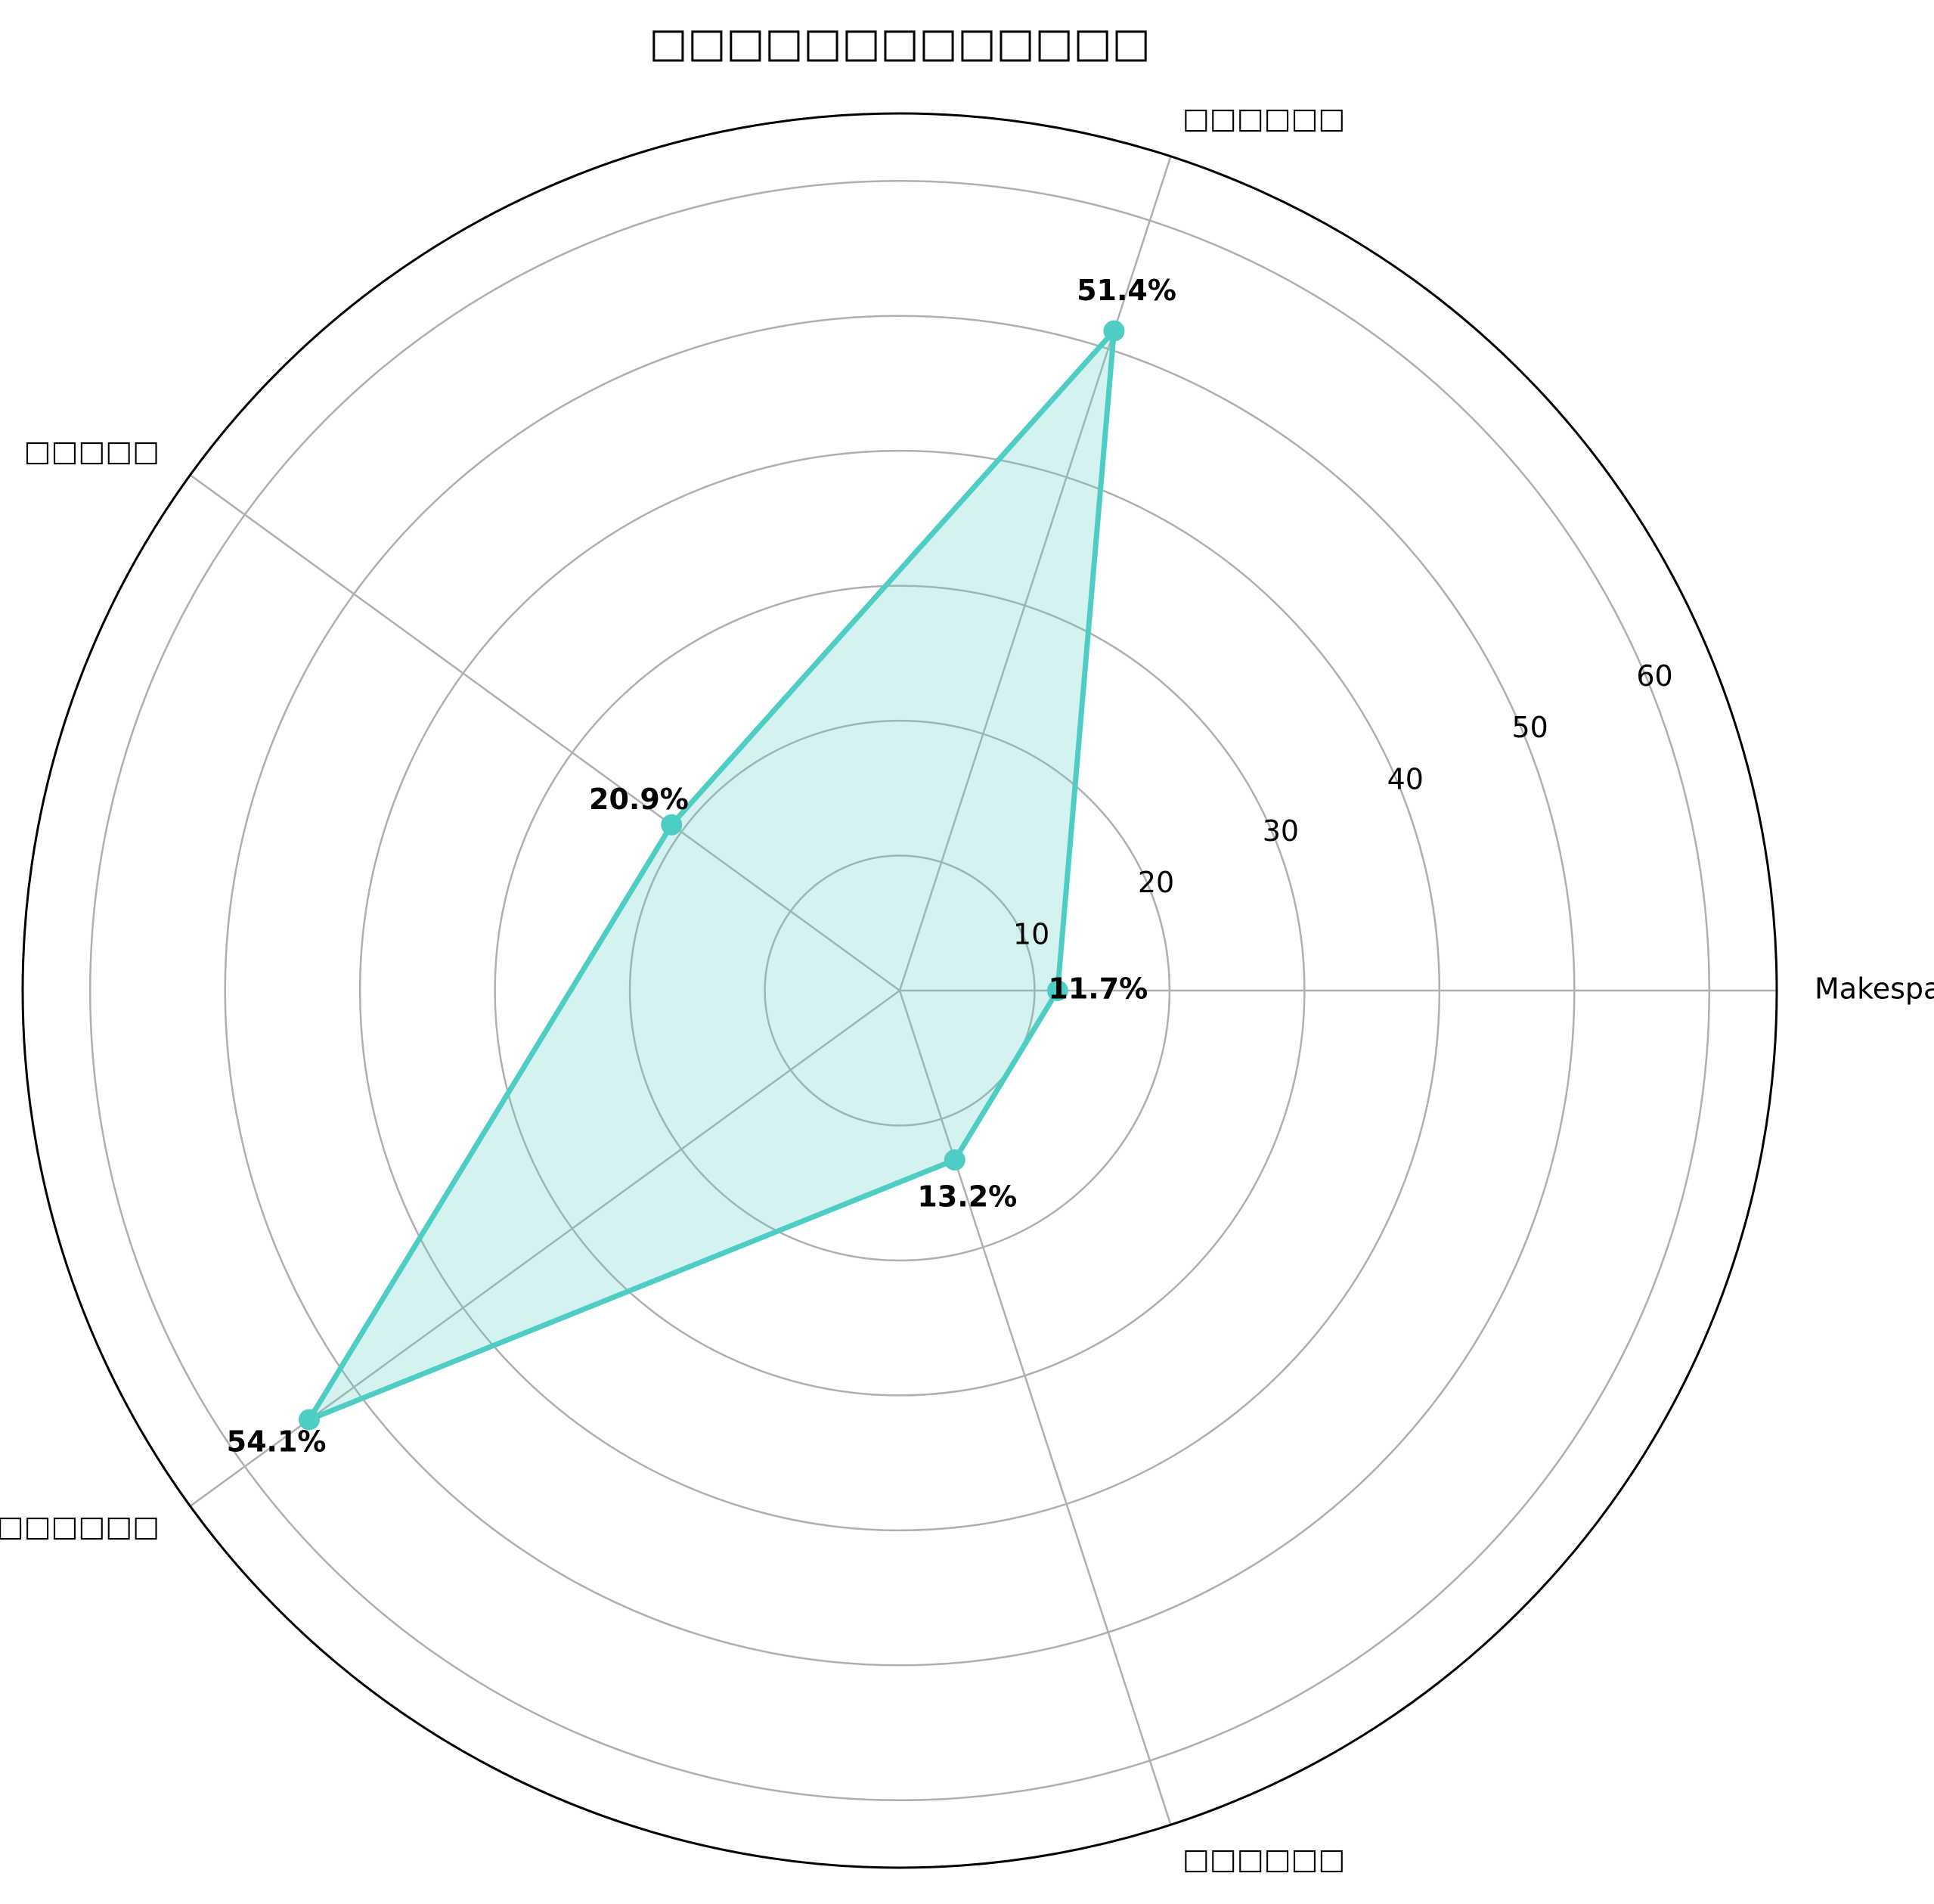 The image size is (1934, 1904). Describe the element at coordinates (1529, 727) in the screenshot. I see `radial-tick-label: 50` at that location.